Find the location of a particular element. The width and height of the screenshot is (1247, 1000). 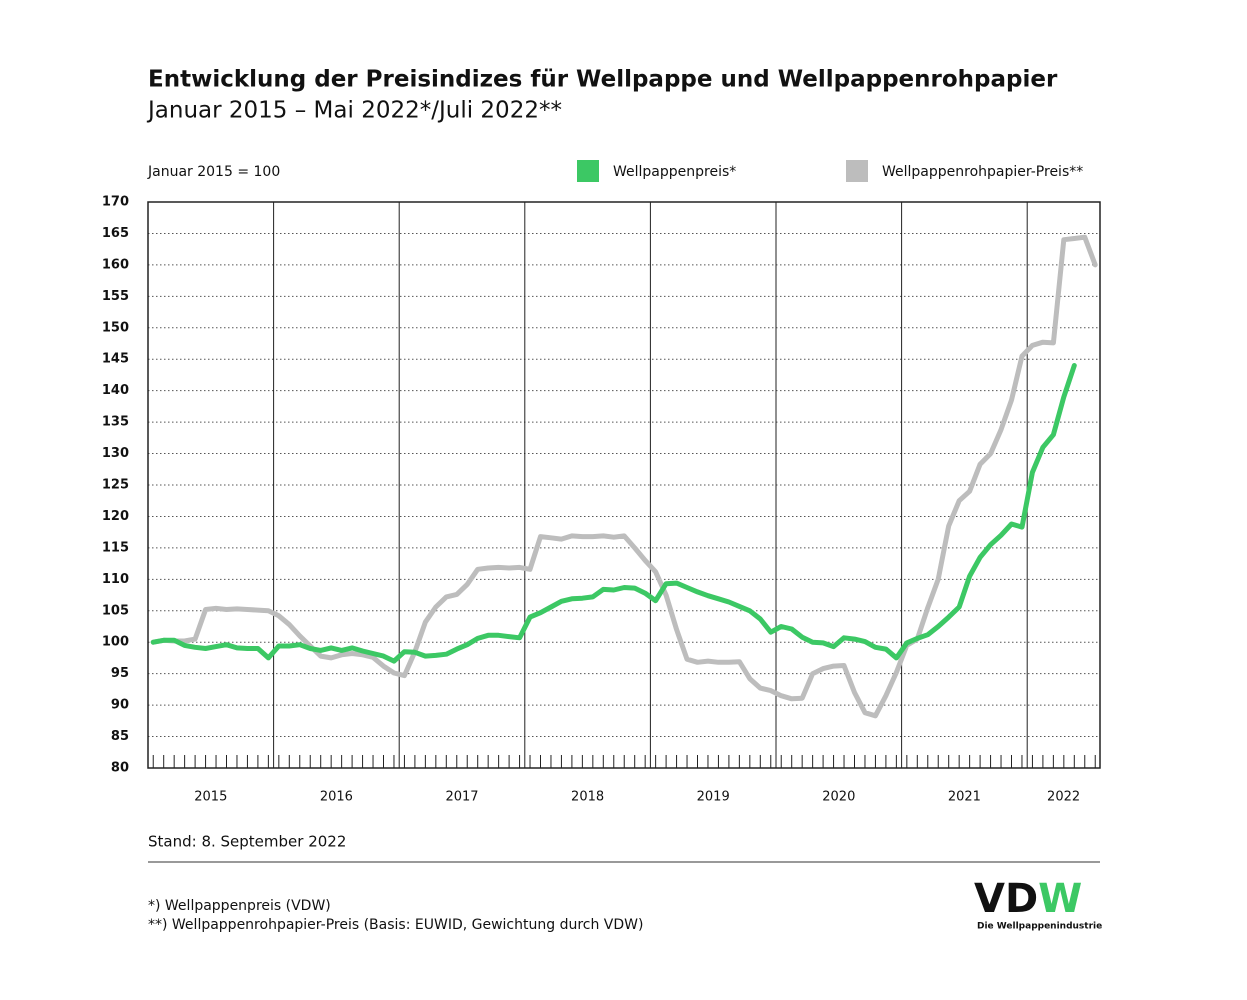

y-tick-label: 145 is located at coordinates (115, 359).